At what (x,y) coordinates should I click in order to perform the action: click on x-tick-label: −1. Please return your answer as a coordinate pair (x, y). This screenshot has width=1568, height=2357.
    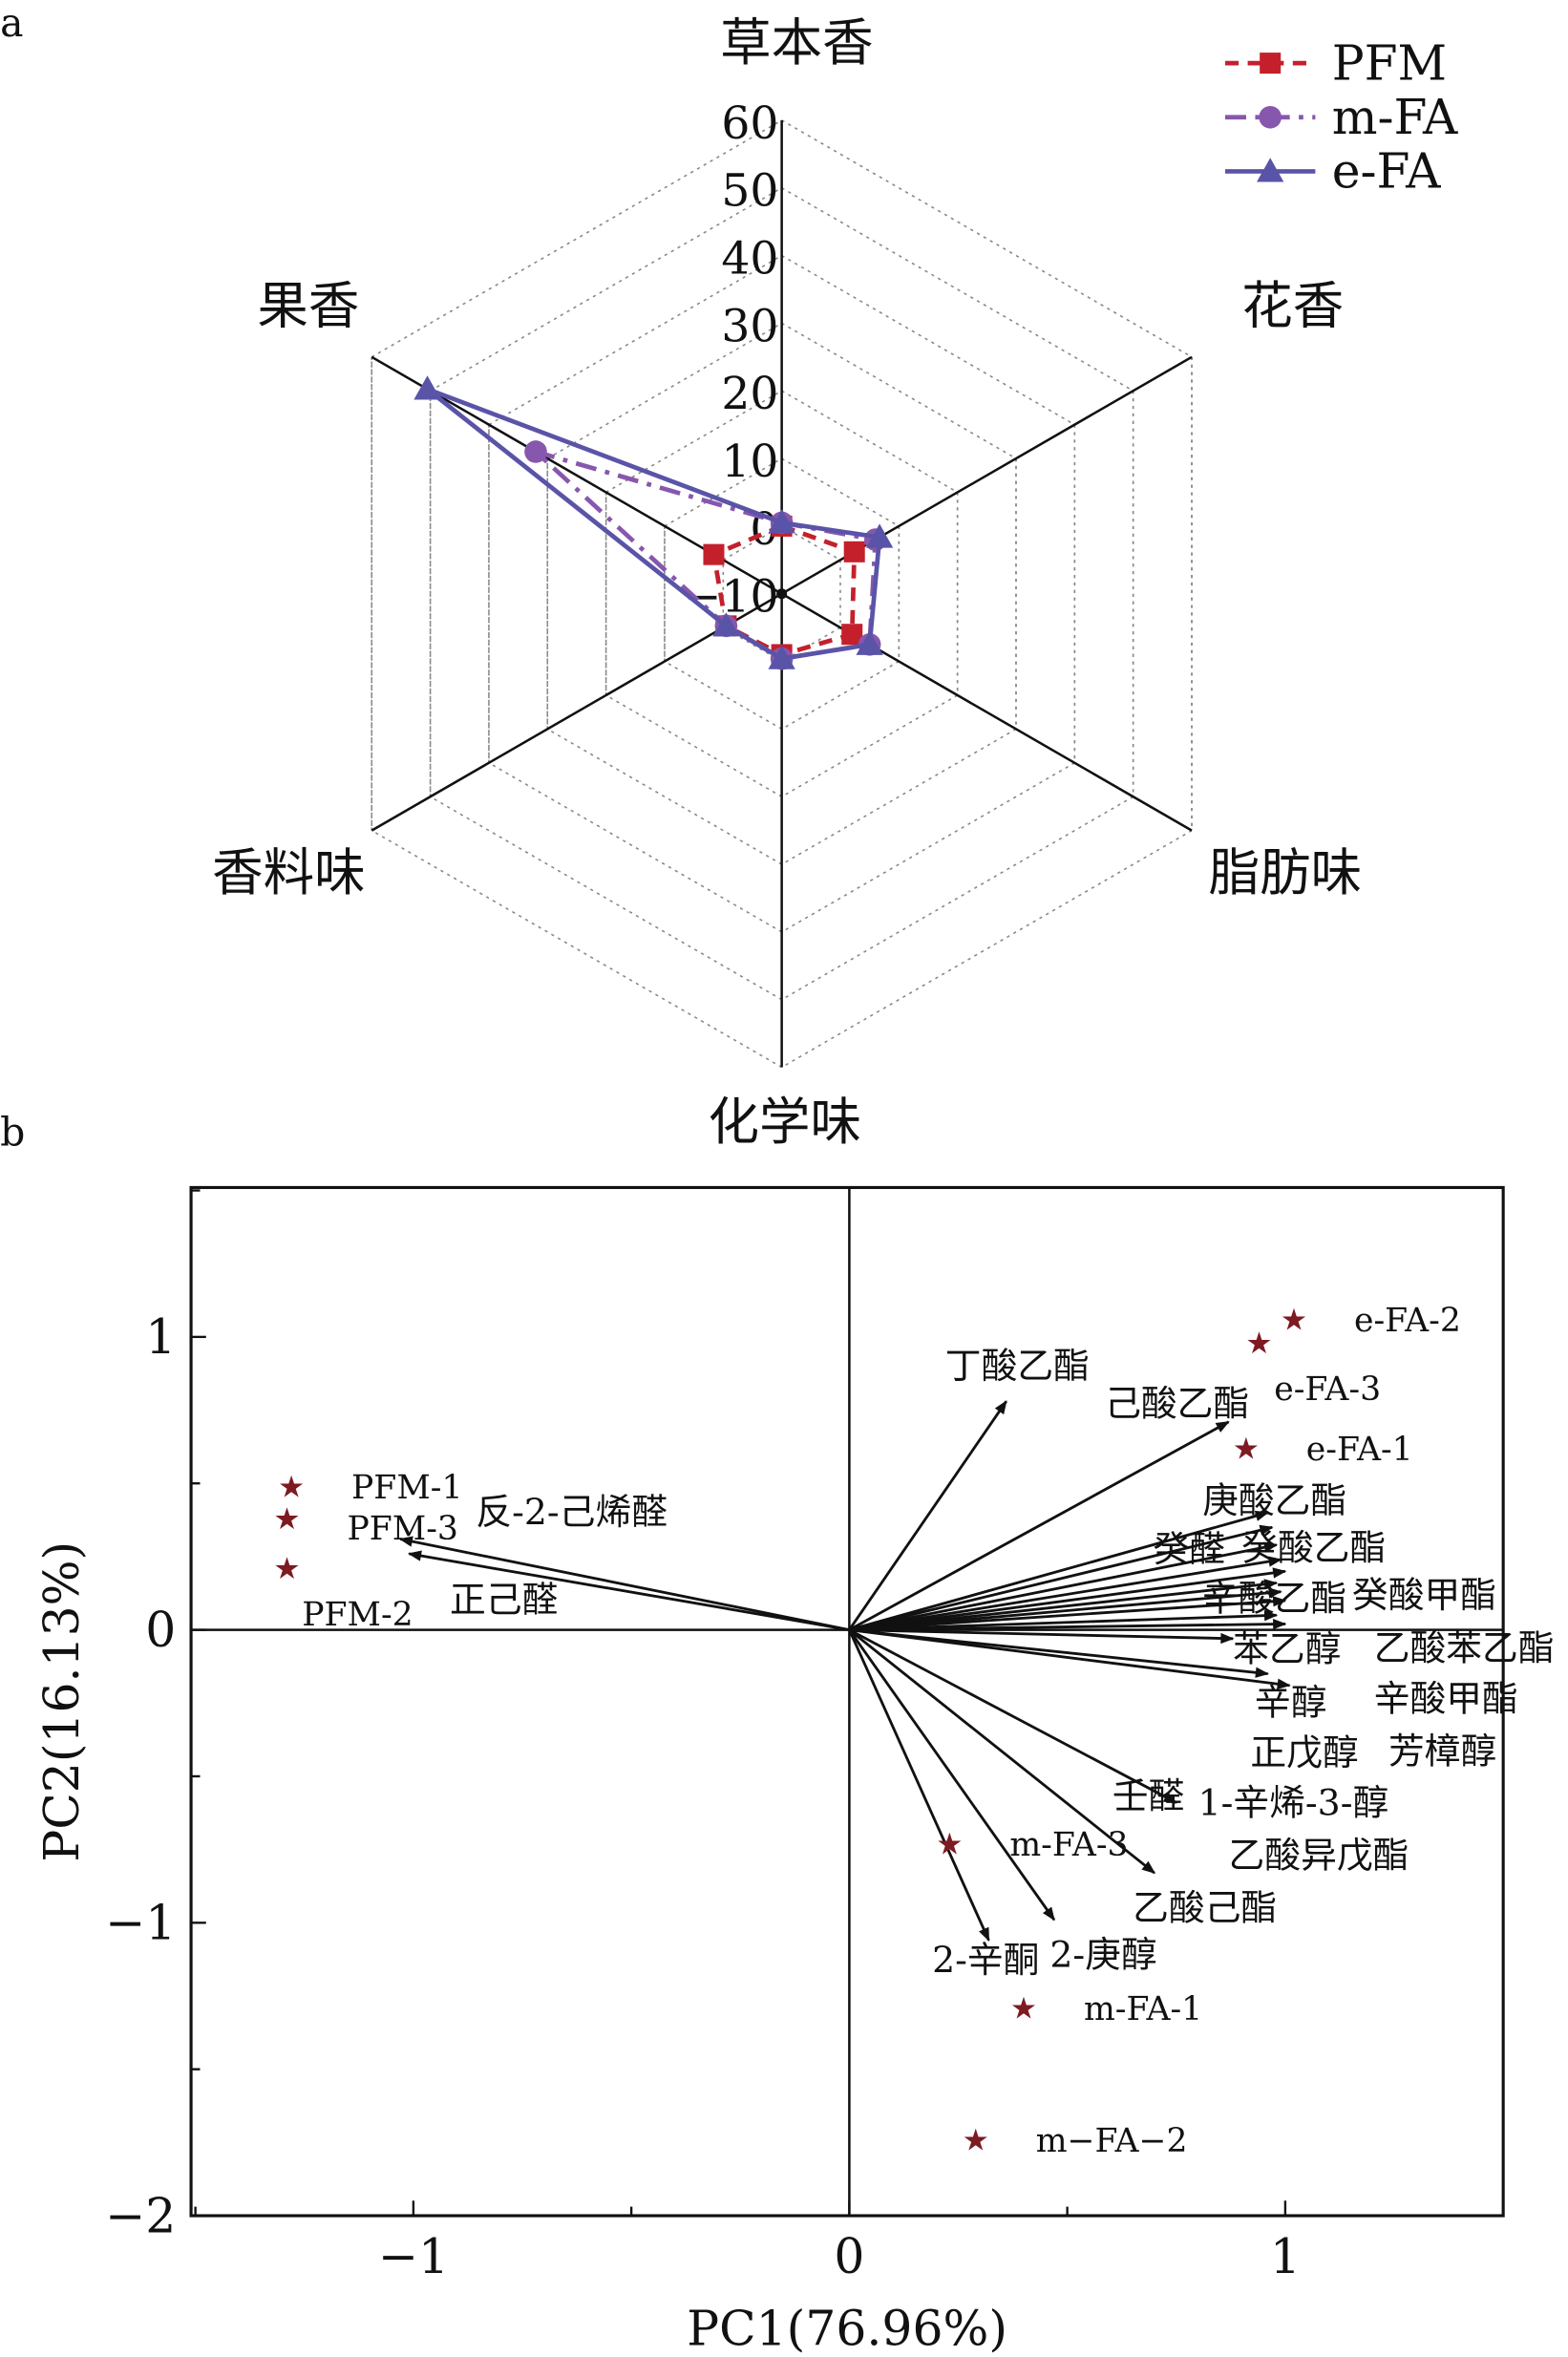
    Looking at the image, I should click on (413, 2256).